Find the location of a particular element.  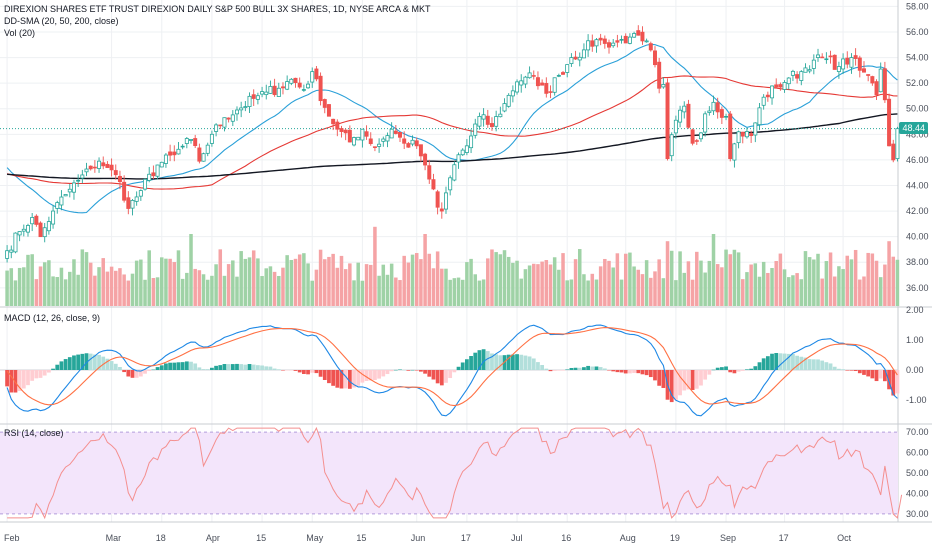

time-tick-label: Apr is located at coordinates (213, 538).